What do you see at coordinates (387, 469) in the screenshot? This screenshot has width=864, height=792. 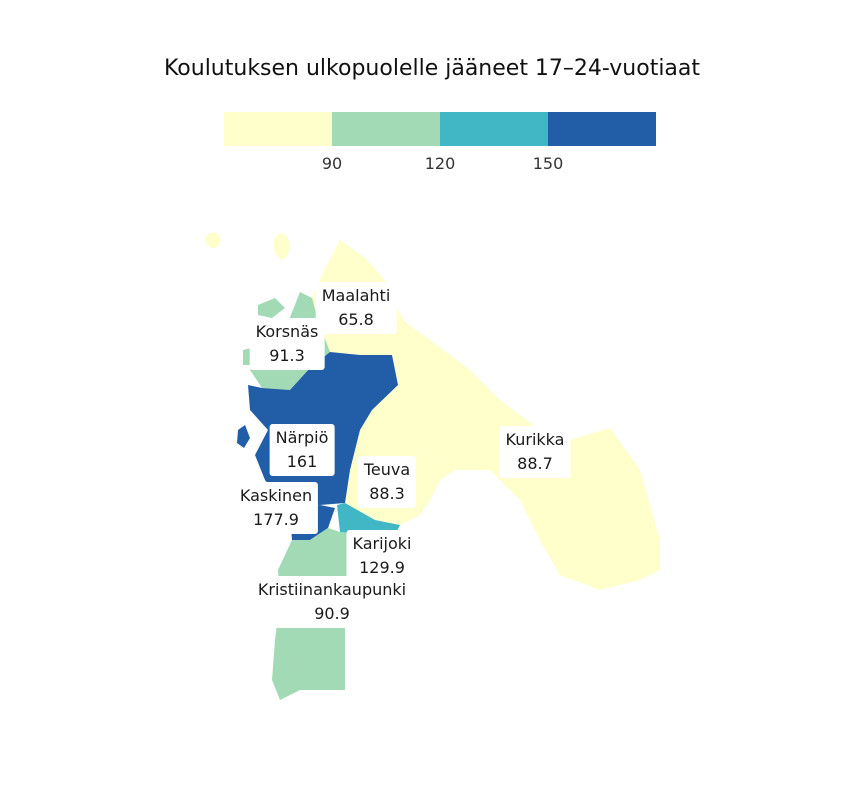 I see `region-name: Teuva` at bounding box center [387, 469].